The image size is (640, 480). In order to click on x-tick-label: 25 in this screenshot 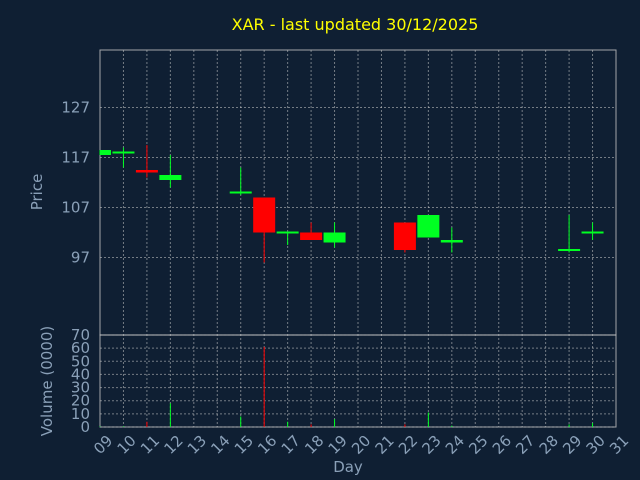, I will do `click(478, 445)`.